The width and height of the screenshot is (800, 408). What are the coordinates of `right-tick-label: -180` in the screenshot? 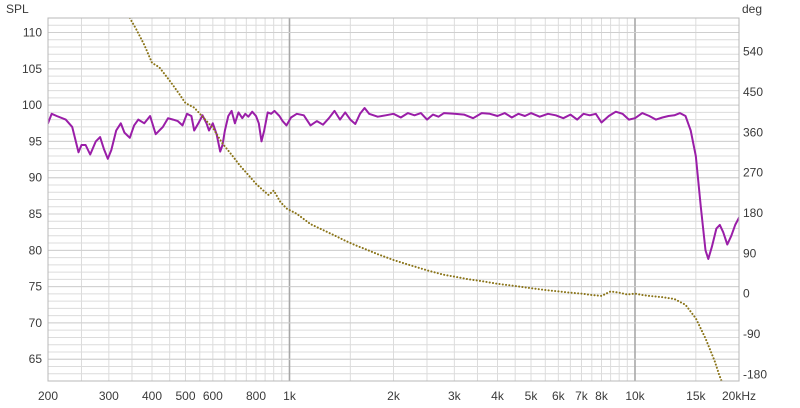 It's located at (755, 374).